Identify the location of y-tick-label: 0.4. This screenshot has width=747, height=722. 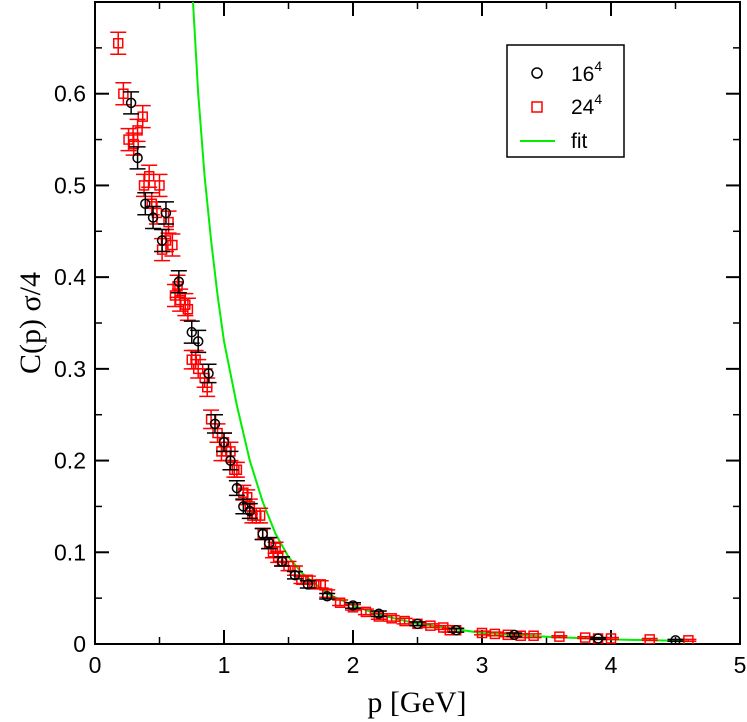
(70, 277).